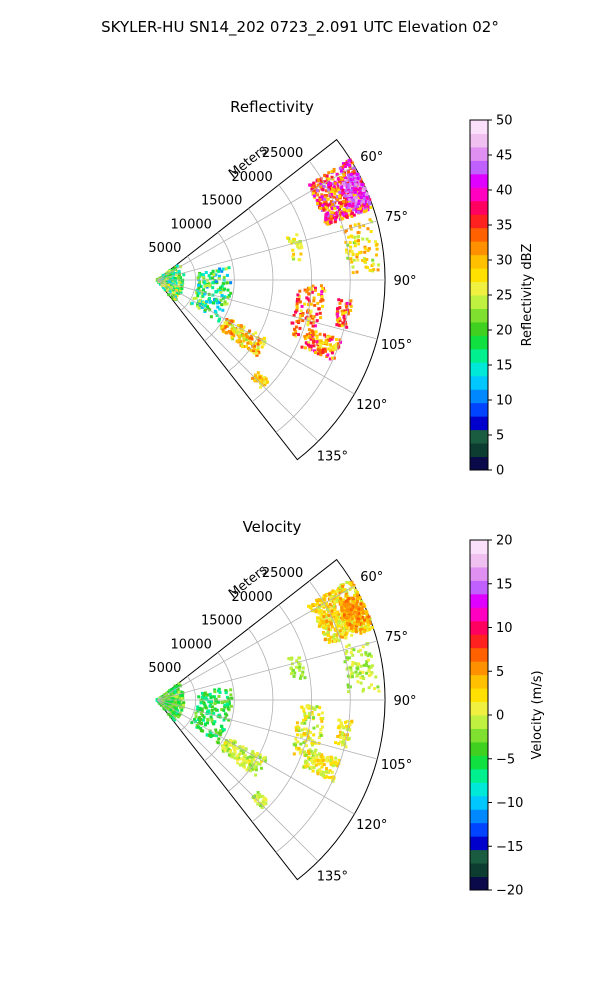 The image size is (600, 1000). I want to click on colorbar-tick-label: 20, so click(504, 541).